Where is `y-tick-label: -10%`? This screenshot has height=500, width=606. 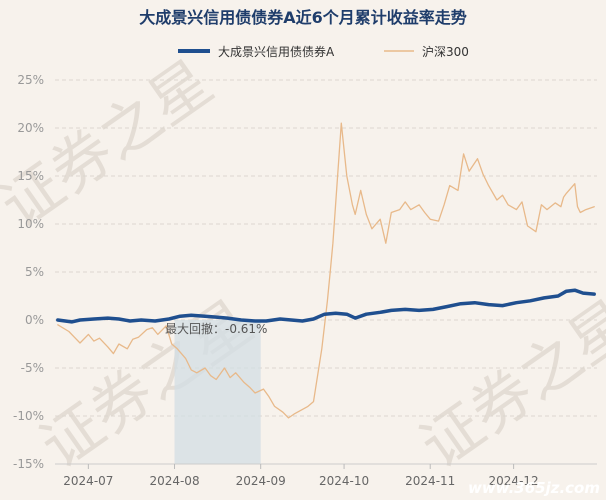 y-tick-label: -10% is located at coordinates (28, 416).